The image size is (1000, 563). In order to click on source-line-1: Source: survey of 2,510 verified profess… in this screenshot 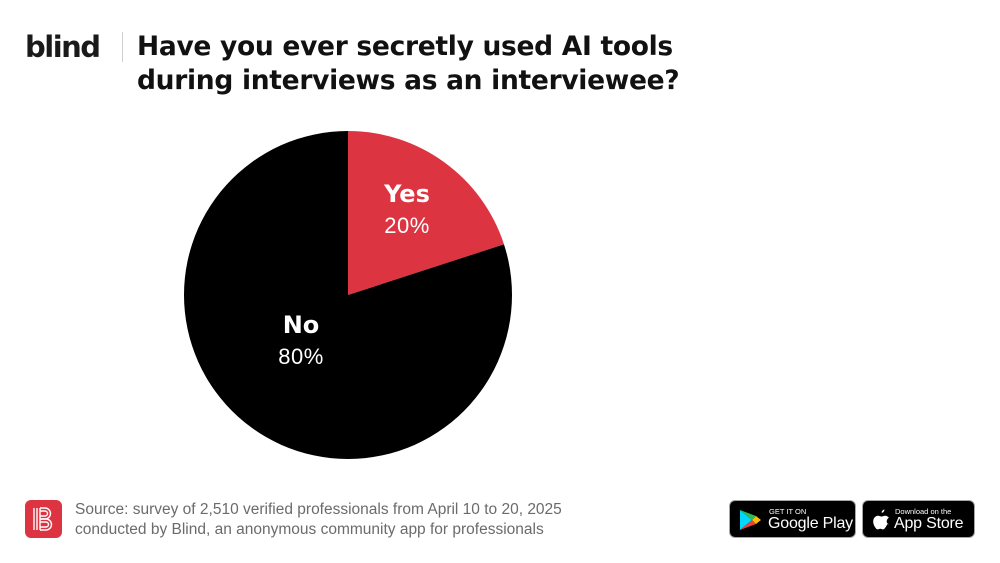, I will do `click(318, 509)`.